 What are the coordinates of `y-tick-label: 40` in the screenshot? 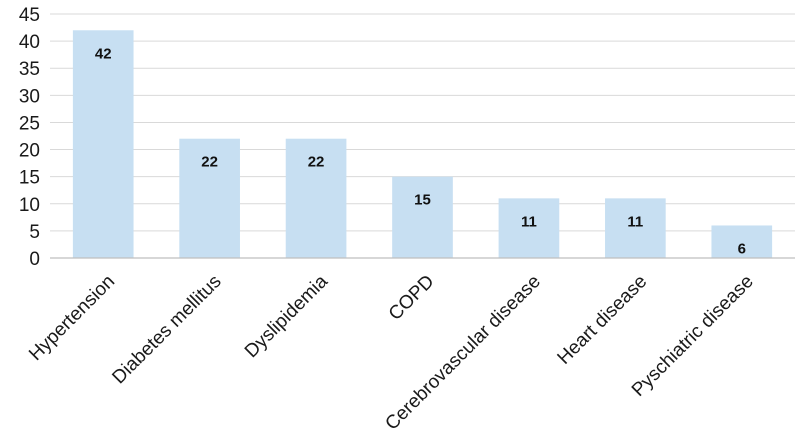 It's located at (29, 42).